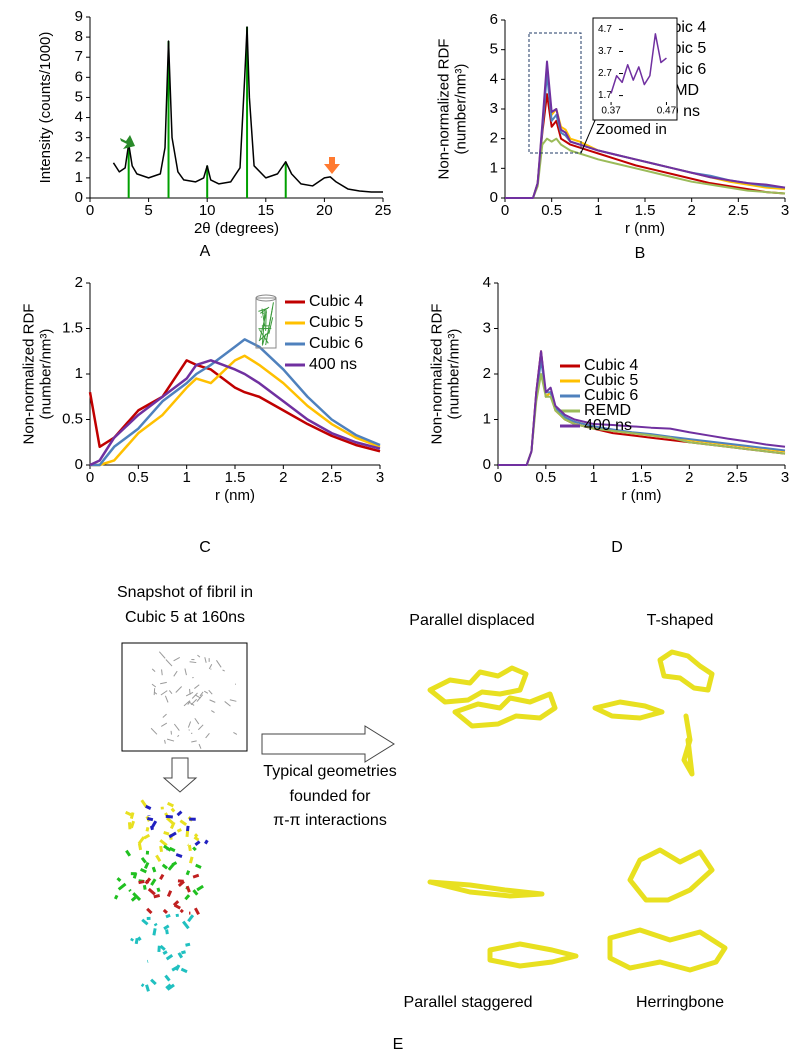 Image resolution: width=798 pixels, height=1051 pixels. What do you see at coordinates (79, 96) in the screenshot?
I see `y-tick-label: 5` at bounding box center [79, 96].